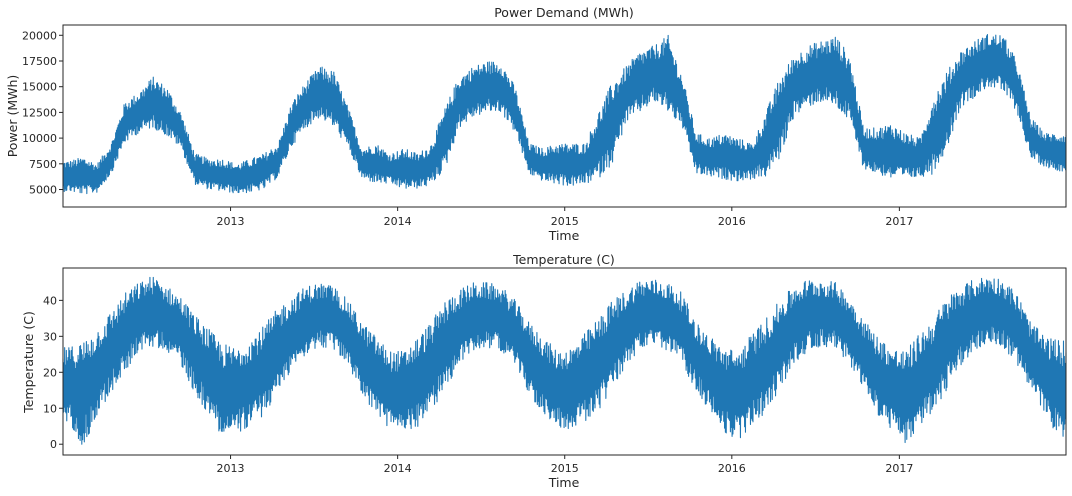 The width and height of the screenshot is (1072, 496). I want to click on y-tick-label: 10, so click(50, 408).